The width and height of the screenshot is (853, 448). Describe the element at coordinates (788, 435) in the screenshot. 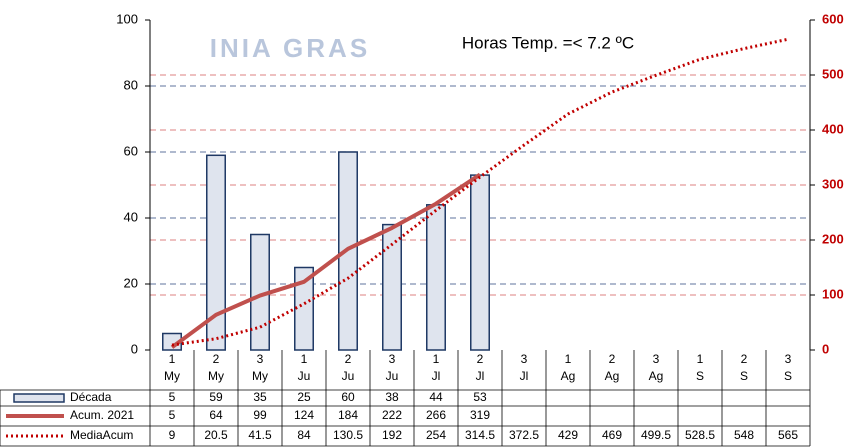

I see `table-value: 565` at that location.